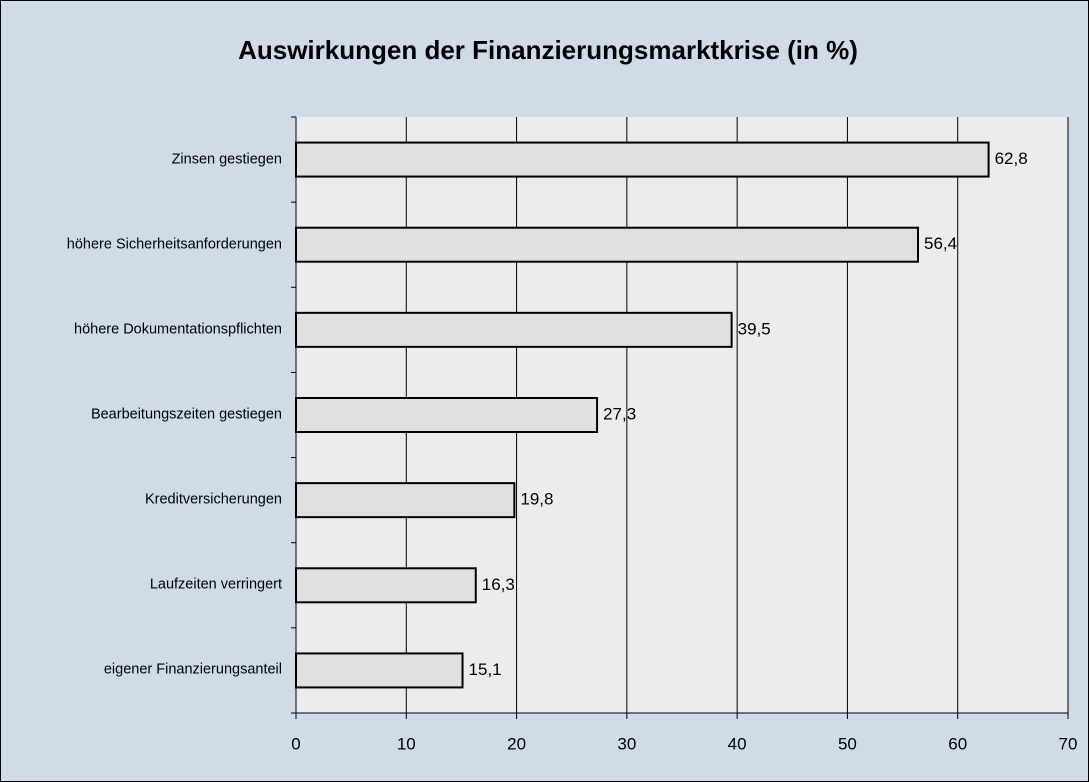  What do you see at coordinates (498, 584) in the screenshot?
I see `value-label: 16,3` at bounding box center [498, 584].